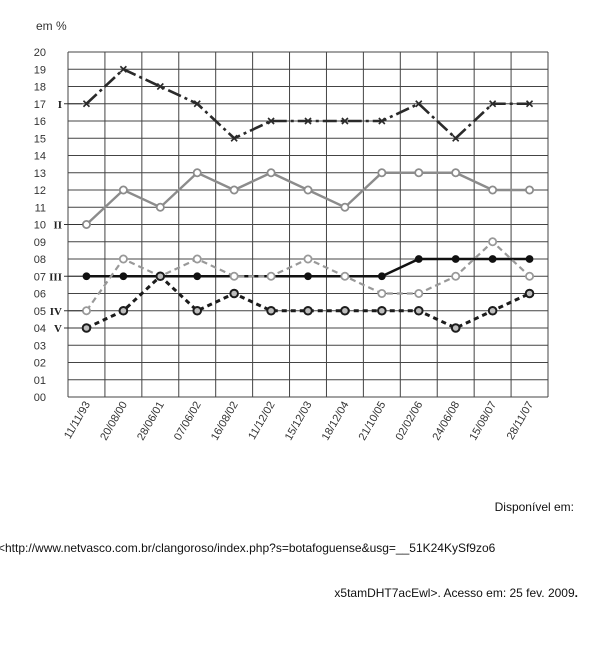 This screenshot has width=596, height=645. I want to click on x-tick-label: 16/08/02, so click(225, 421).